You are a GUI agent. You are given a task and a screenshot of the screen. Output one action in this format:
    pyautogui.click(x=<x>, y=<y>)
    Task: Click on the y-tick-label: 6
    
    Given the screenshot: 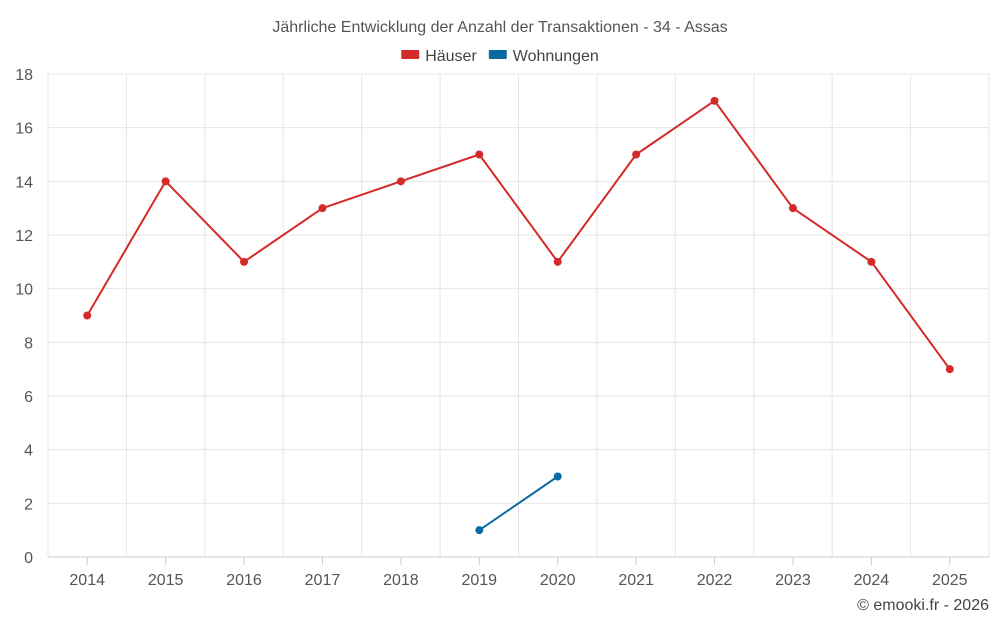 What is the action you would take?
    pyautogui.click(x=28, y=397)
    